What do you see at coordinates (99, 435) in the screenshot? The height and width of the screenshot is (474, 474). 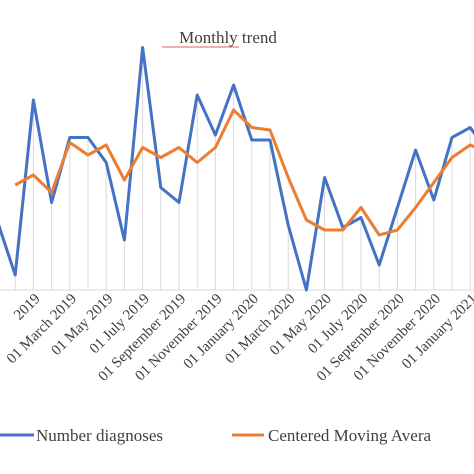 I see `legend-label-number-diagnoses: Number diagnoses` at bounding box center [99, 435].